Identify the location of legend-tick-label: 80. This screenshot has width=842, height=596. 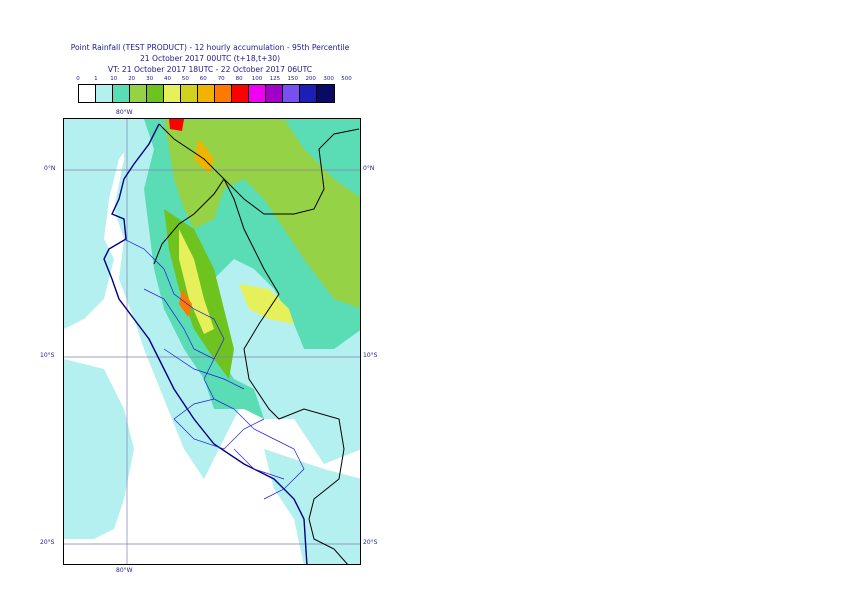
(239, 79).